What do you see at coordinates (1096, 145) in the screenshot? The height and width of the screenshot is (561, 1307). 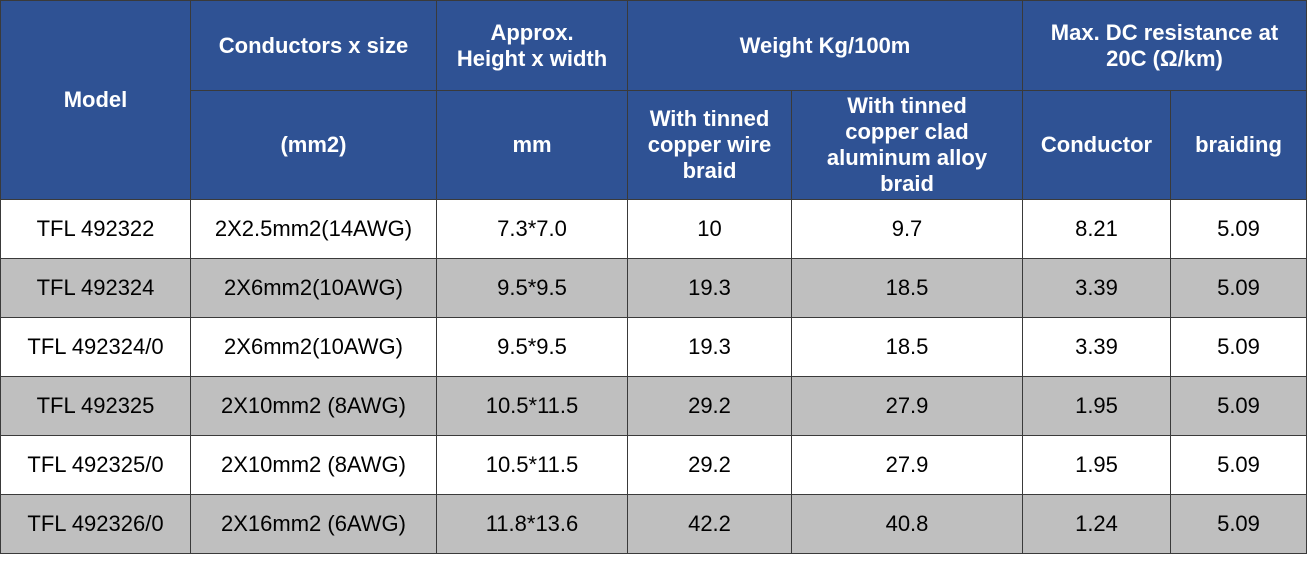 I see `header-resistance-conductor: Conductor` at bounding box center [1096, 145].